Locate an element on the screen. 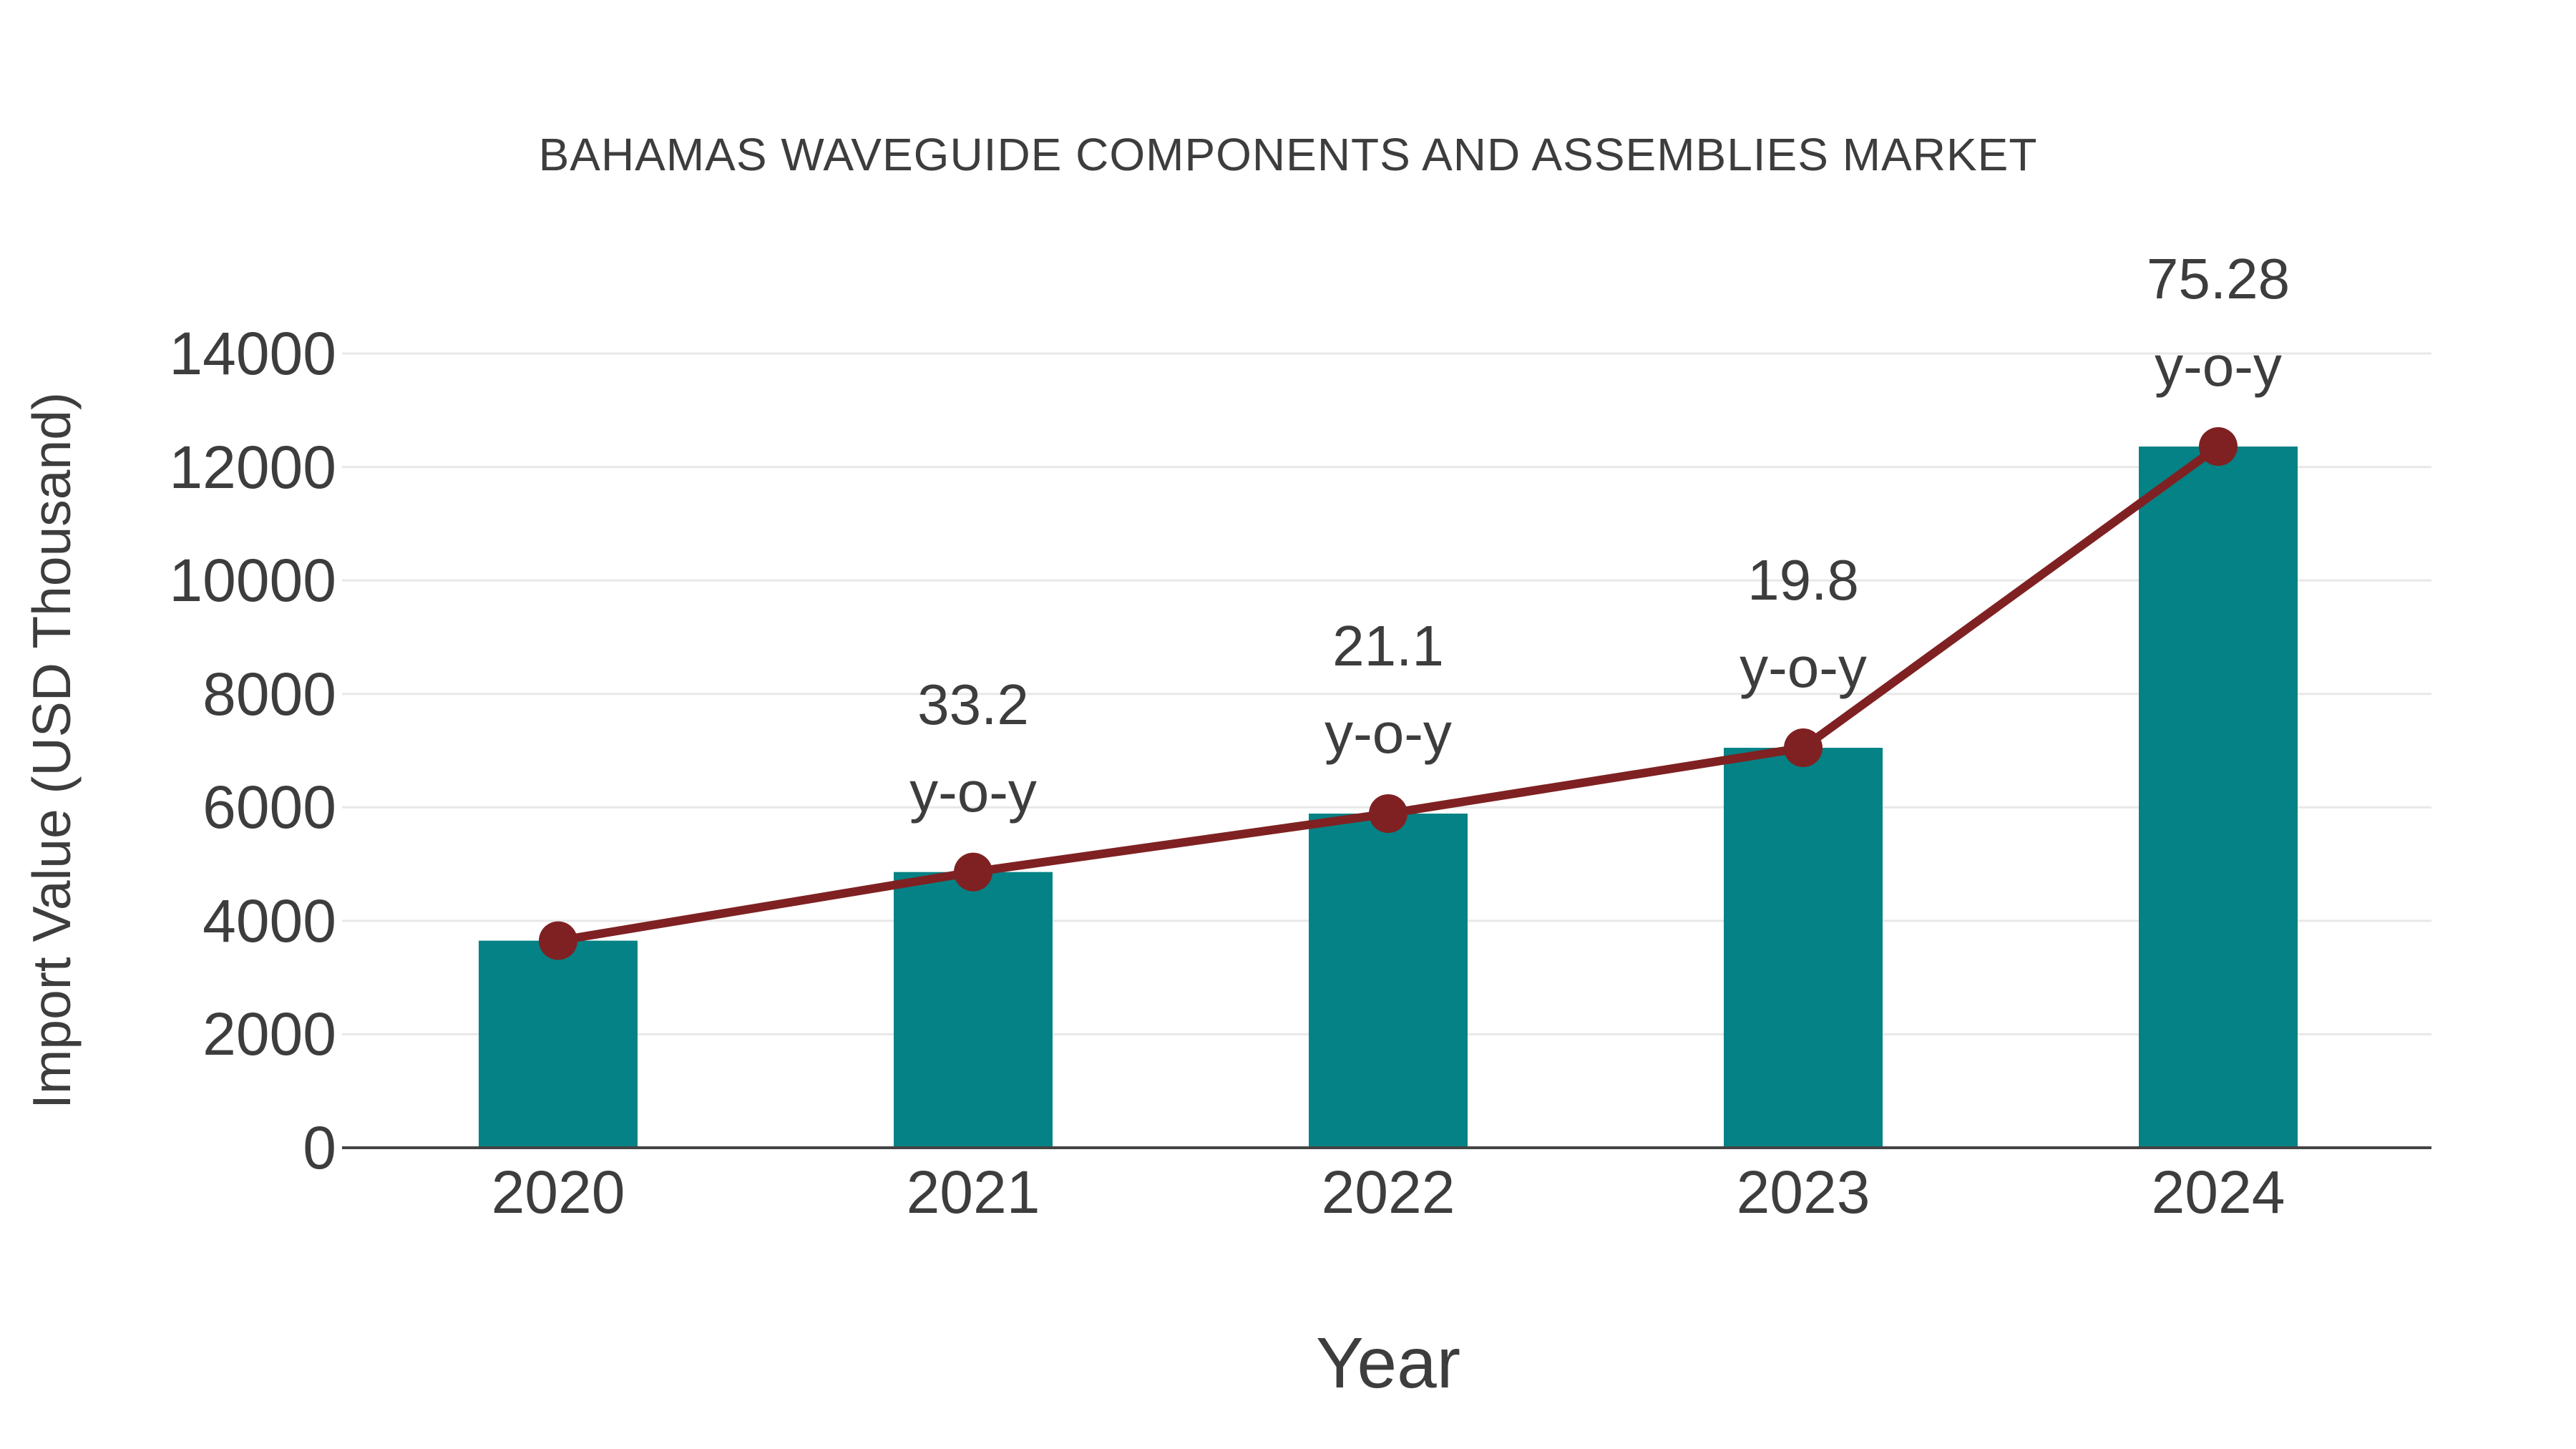  trend-marker-2022 is located at coordinates (1388, 814).